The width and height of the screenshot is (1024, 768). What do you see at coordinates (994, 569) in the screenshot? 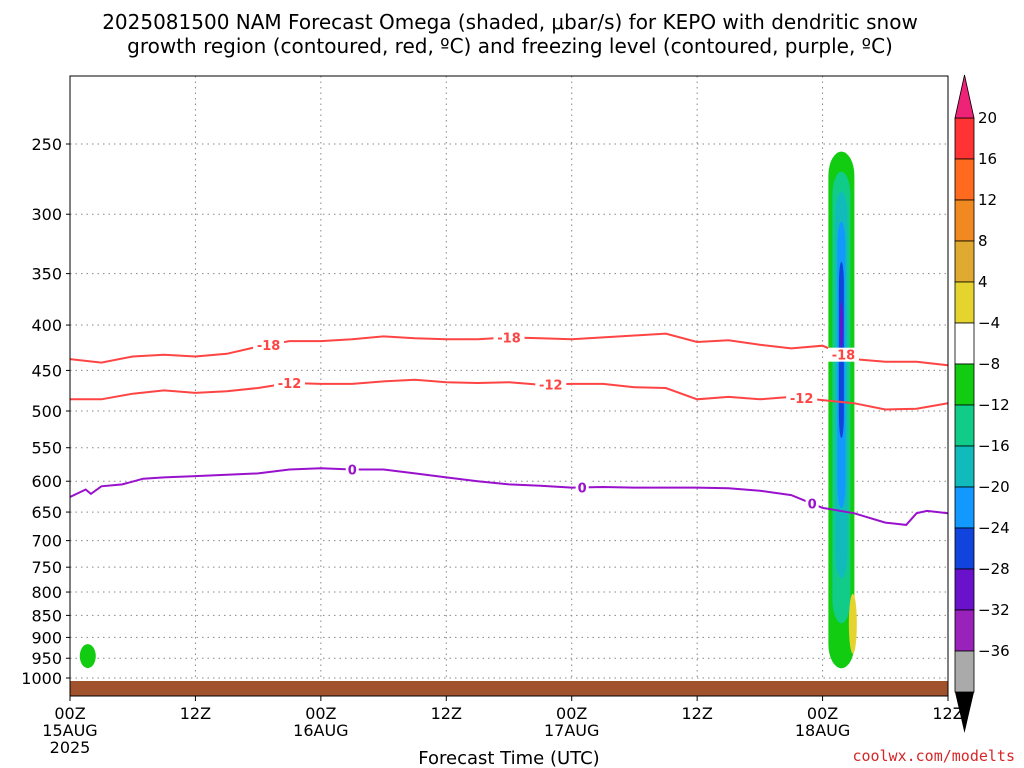
I see `colorbar-label: −28` at bounding box center [994, 569].